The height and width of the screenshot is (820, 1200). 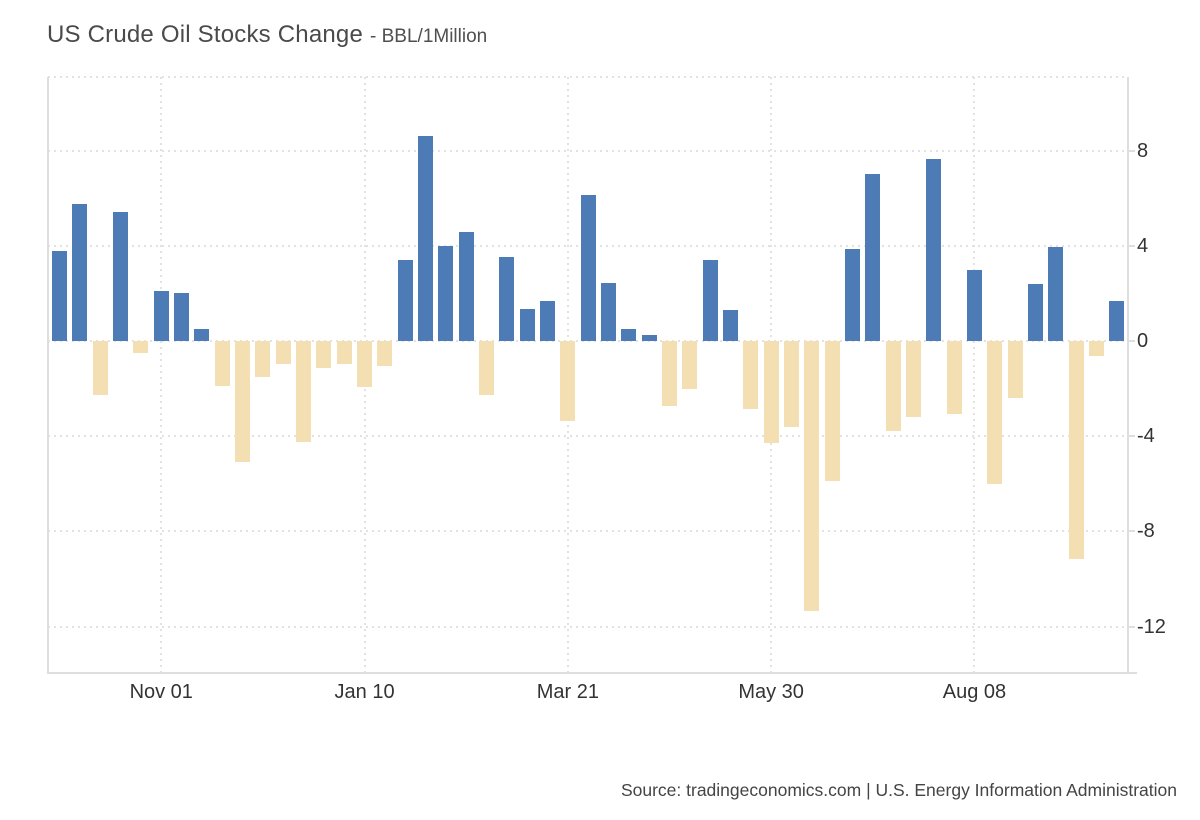 I want to click on x-axis-line, so click(x=592, y=673).